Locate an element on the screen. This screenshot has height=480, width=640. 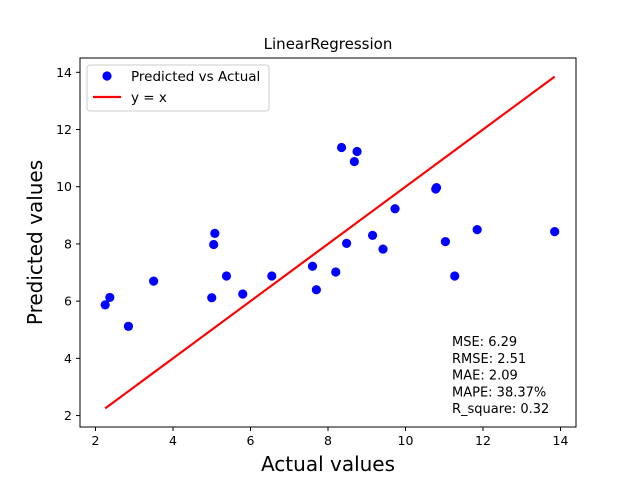
y-tick-label: 12 is located at coordinates (64, 129).